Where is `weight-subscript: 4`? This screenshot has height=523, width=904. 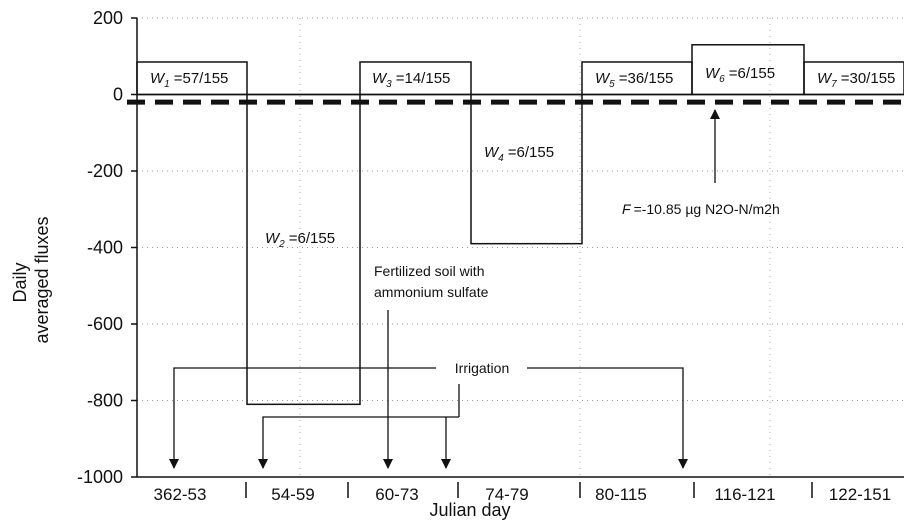 weight-subscript: 4 is located at coordinates (501, 158).